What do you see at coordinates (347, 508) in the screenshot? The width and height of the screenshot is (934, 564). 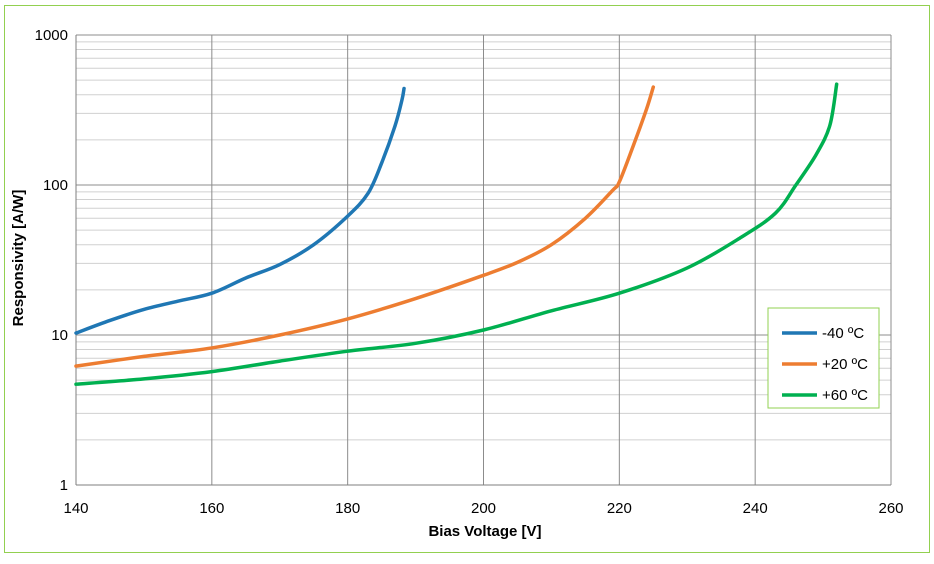 I see `x-tick-label: 180` at bounding box center [347, 508].